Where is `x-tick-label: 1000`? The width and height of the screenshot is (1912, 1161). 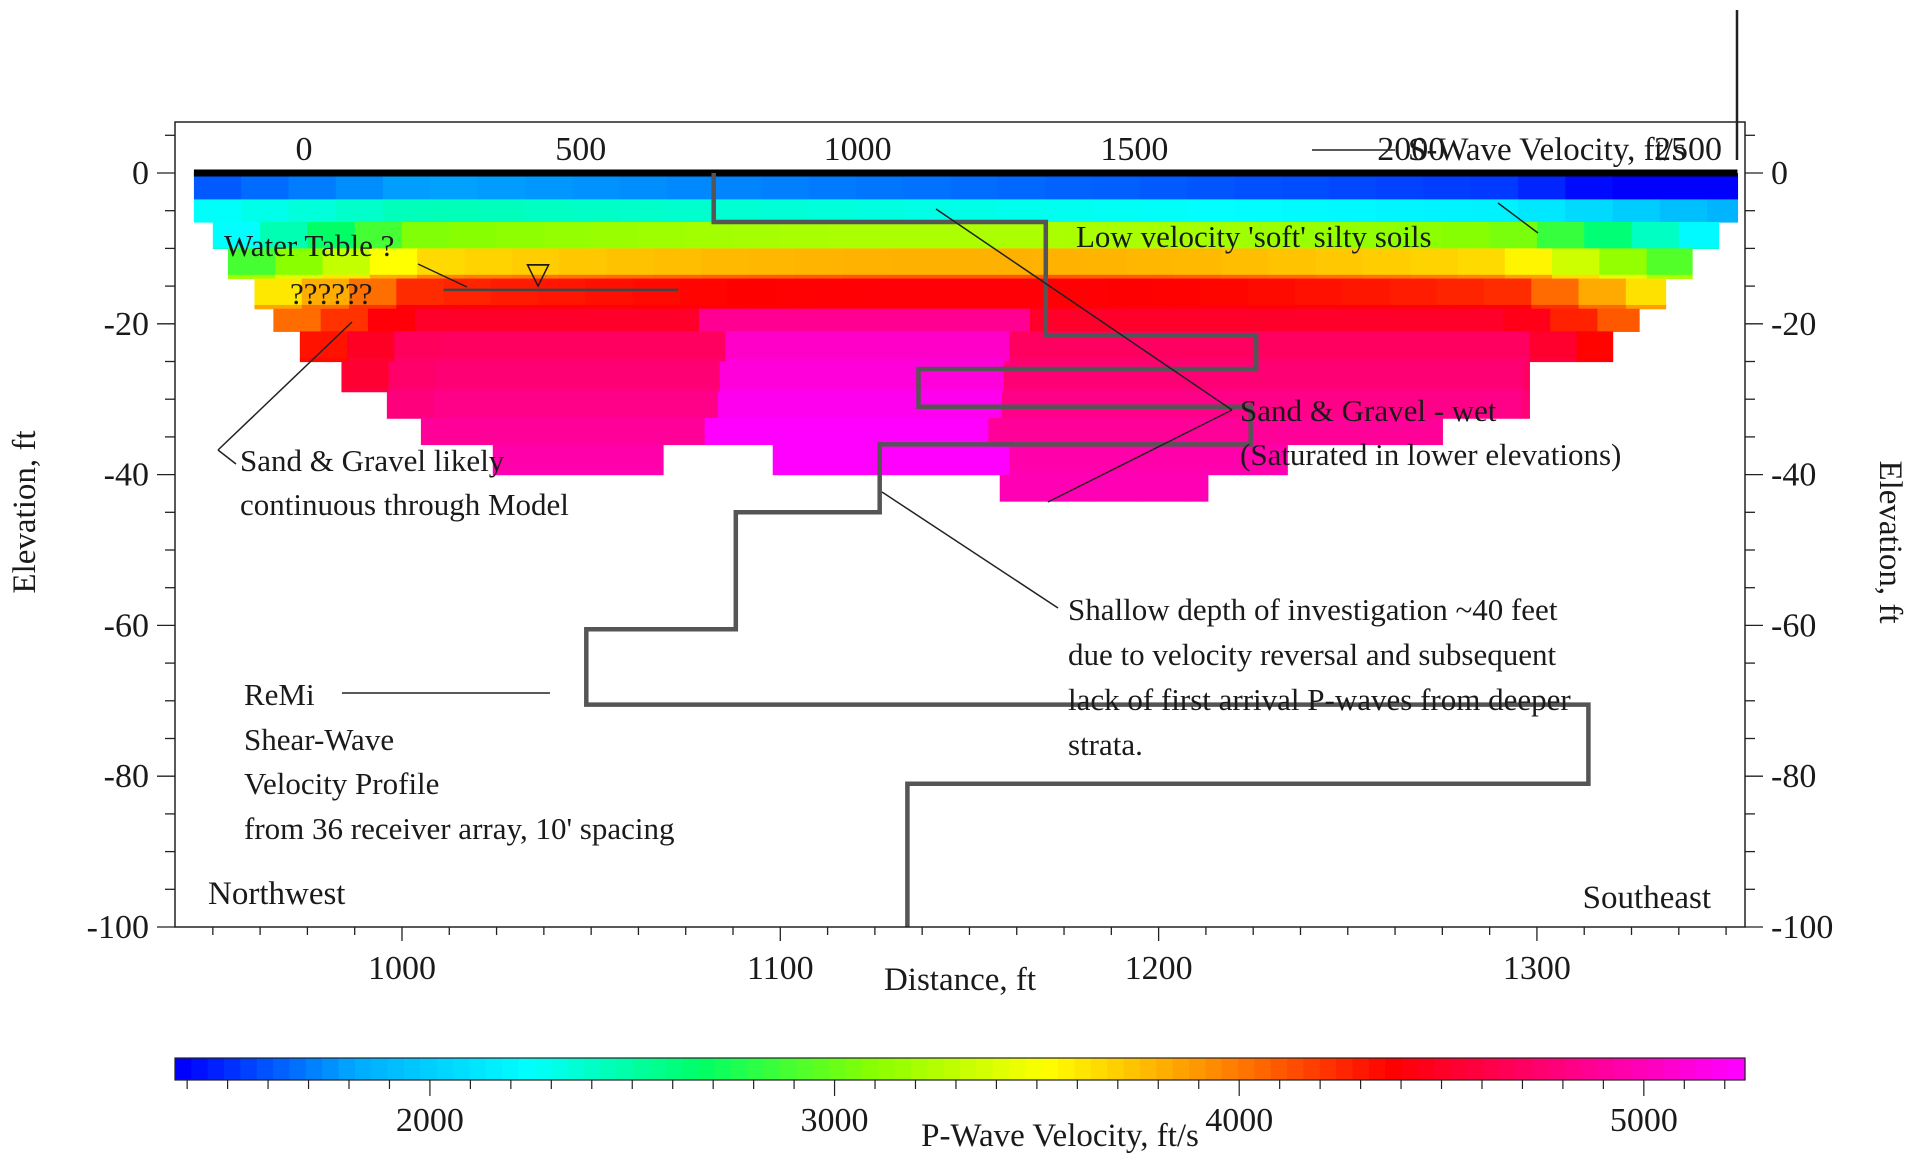 x-tick-label: 1000 is located at coordinates (402, 968).